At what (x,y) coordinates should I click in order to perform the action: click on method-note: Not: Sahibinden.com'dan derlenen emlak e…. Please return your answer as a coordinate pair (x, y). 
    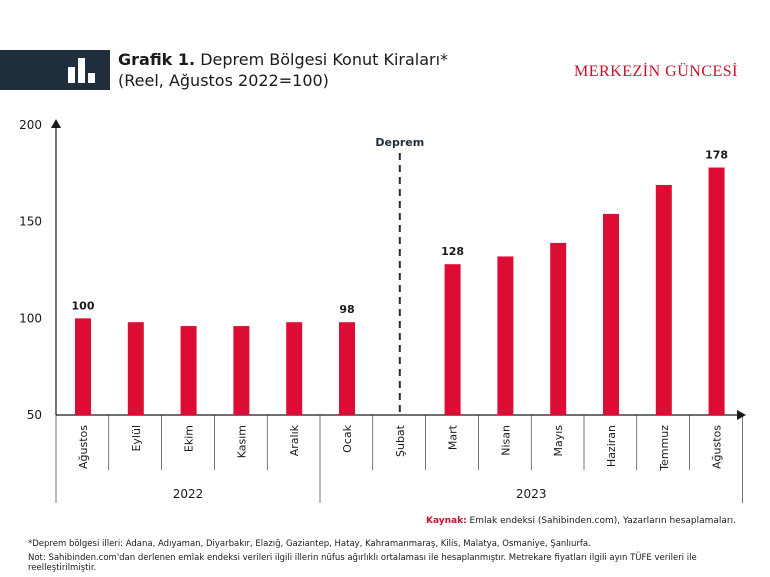
    Looking at the image, I should click on (362, 563).